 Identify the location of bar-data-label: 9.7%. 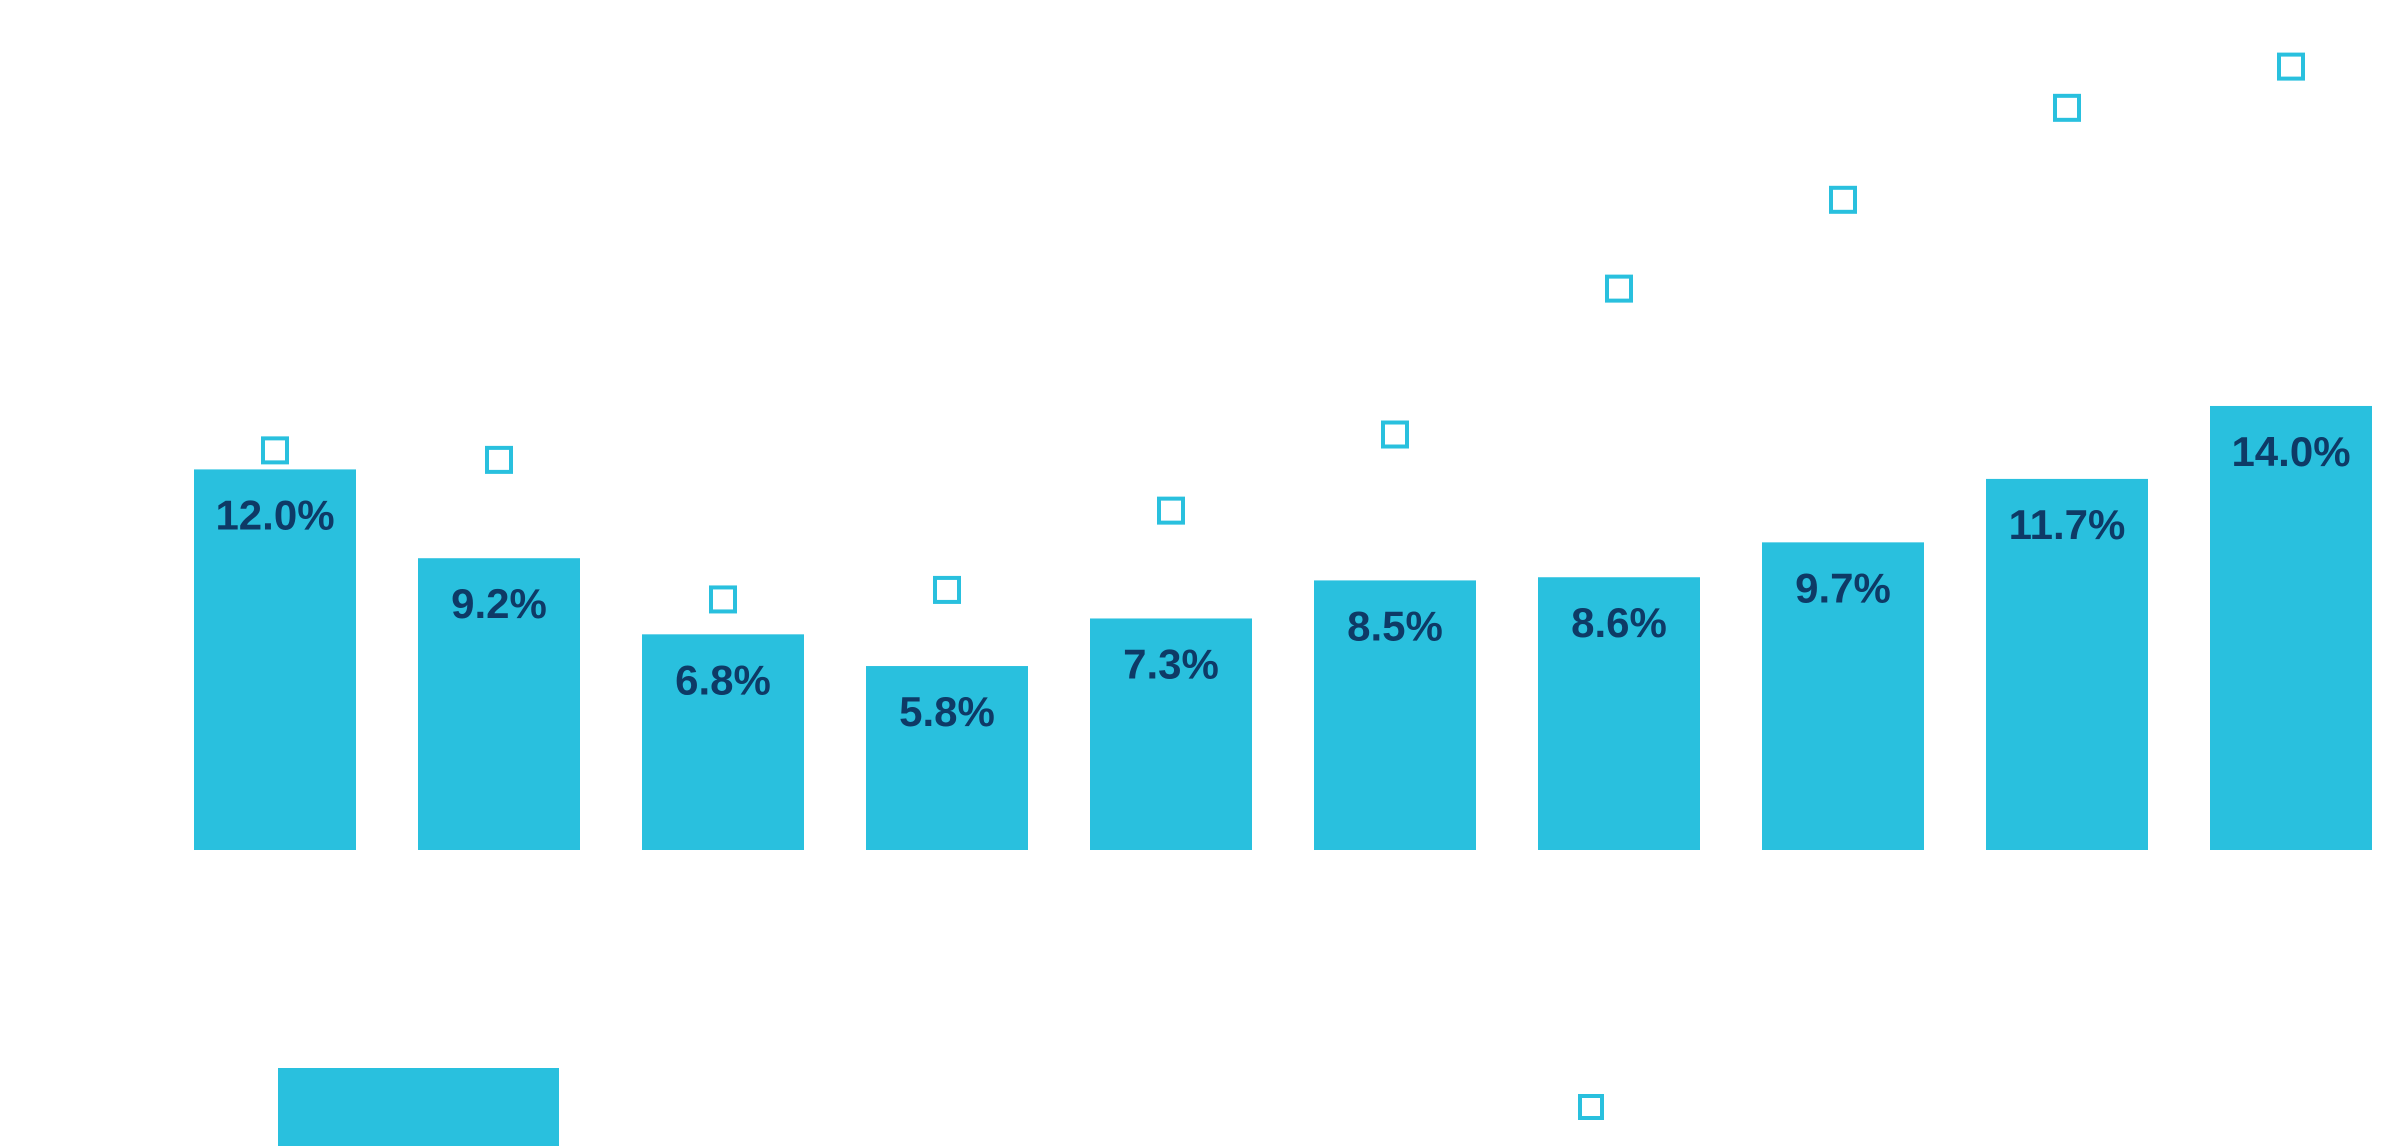
(1843, 587).